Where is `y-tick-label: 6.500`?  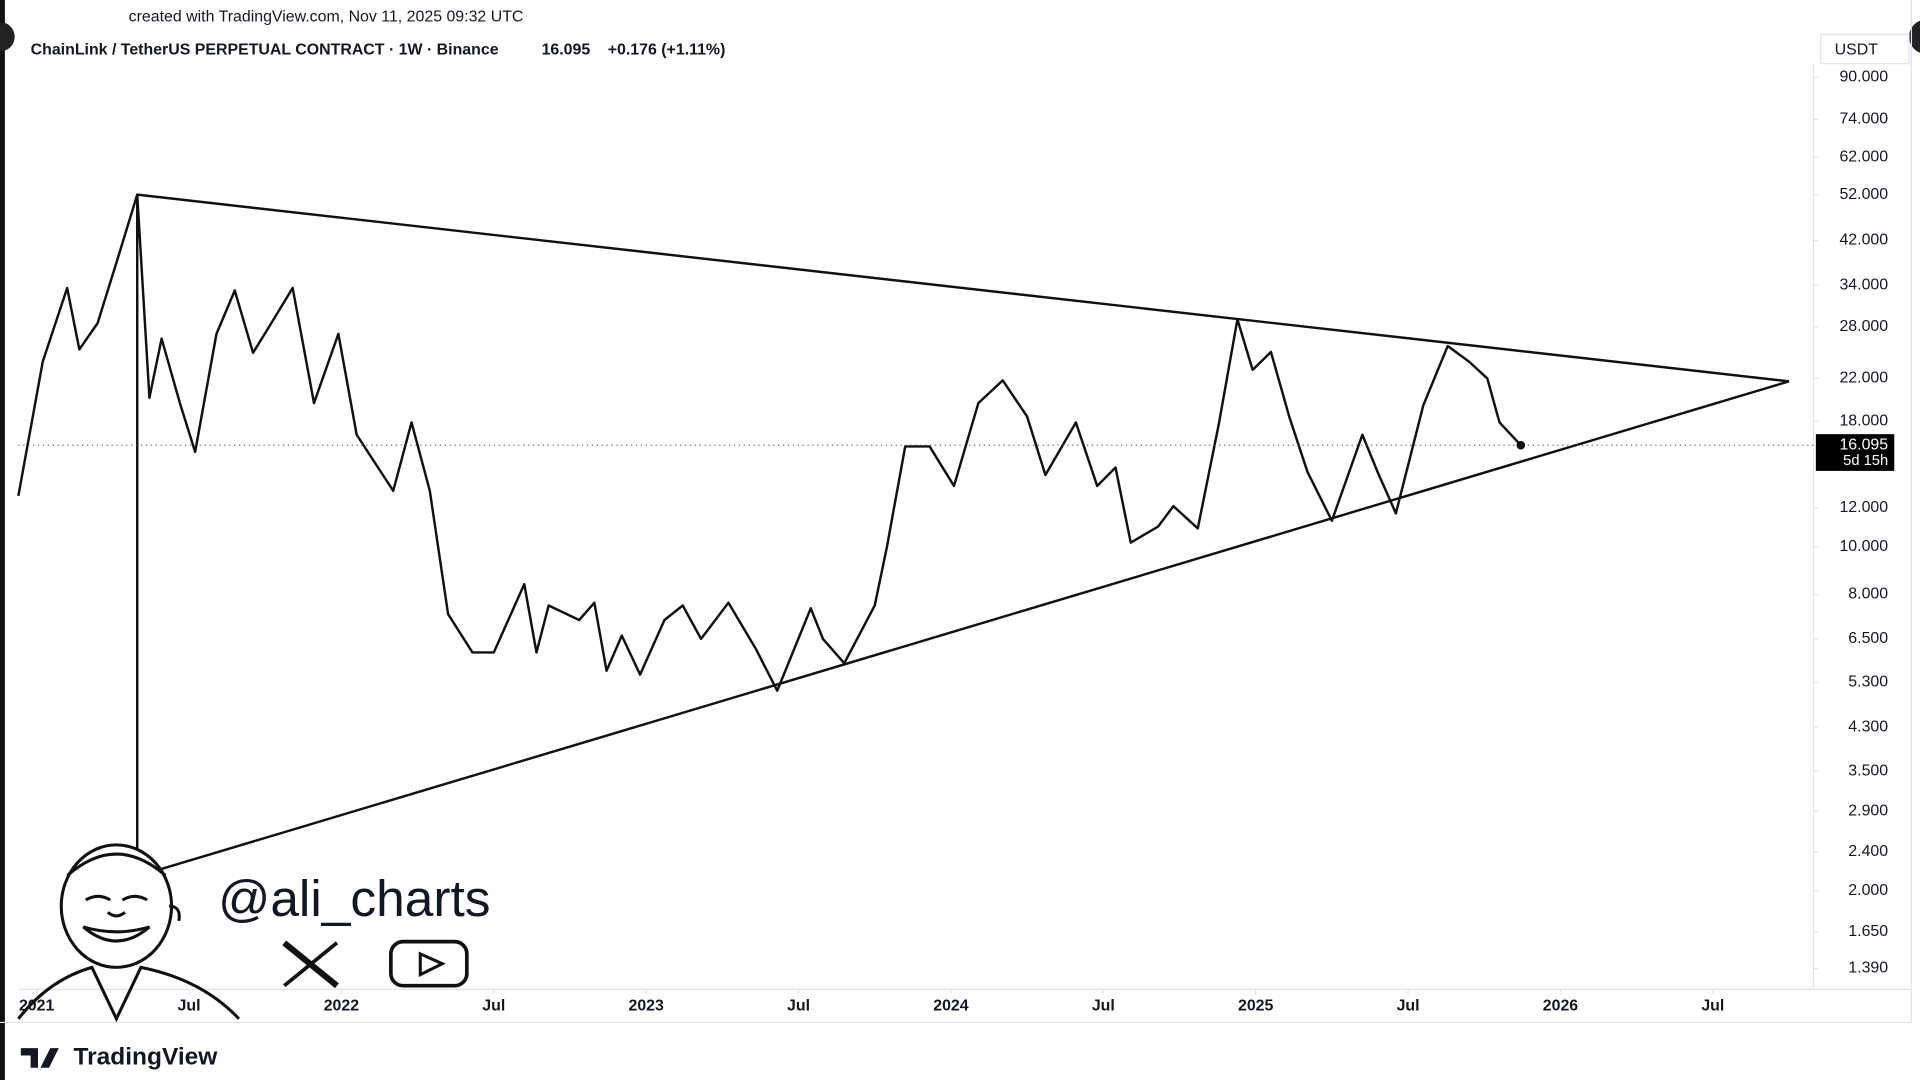
y-tick-label: 6.500 is located at coordinates (1868, 638).